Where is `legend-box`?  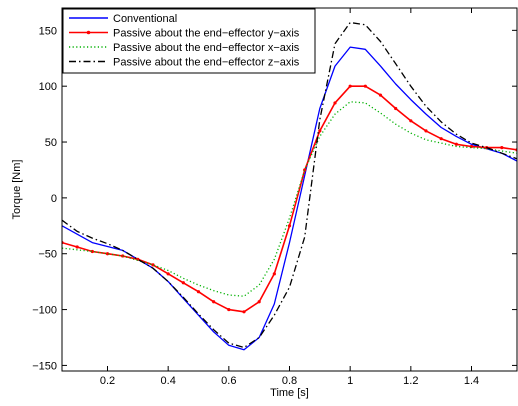
legend-box is located at coordinates (189, 41).